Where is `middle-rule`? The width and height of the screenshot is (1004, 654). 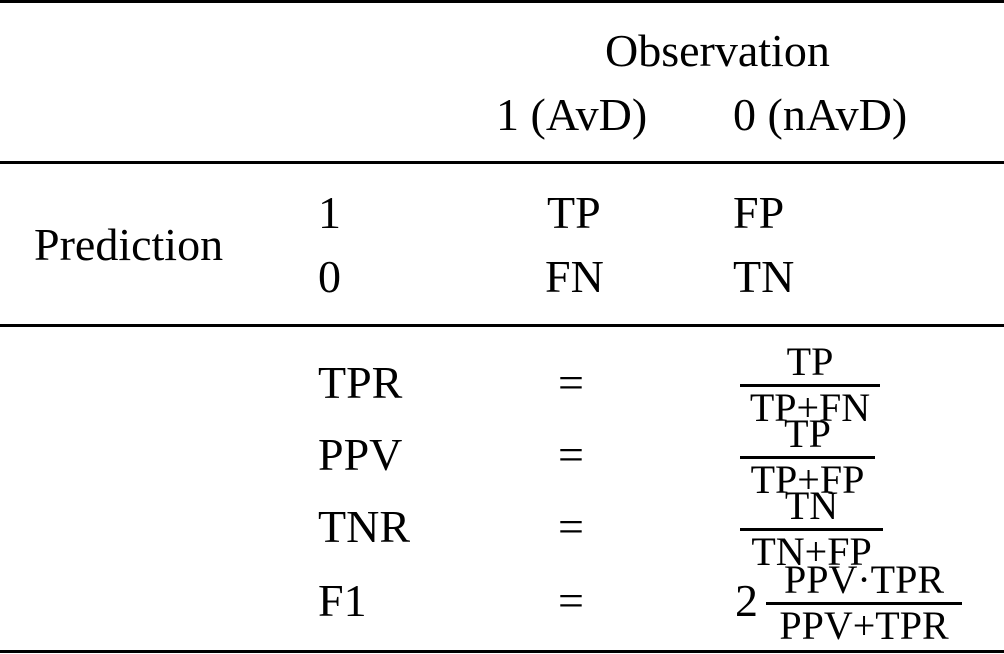
middle-rule is located at coordinates (502, 325).